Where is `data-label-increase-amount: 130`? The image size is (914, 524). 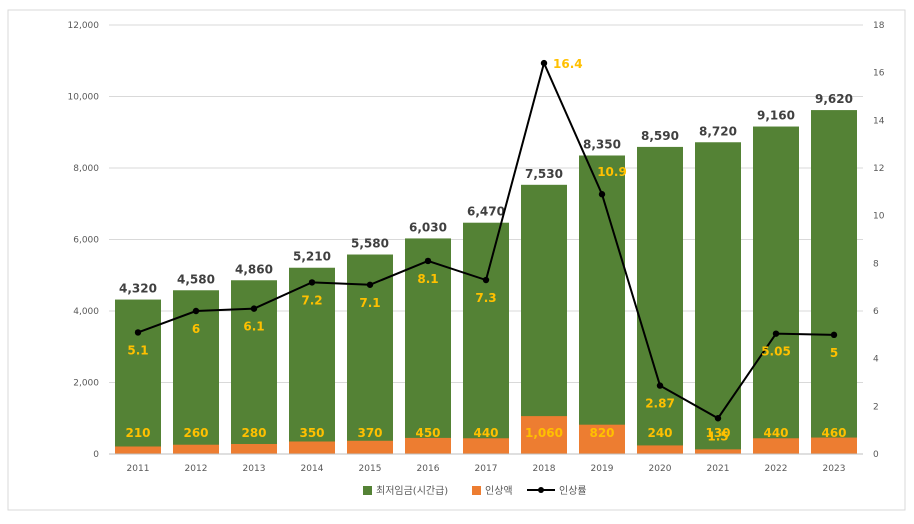
data-label-increase-amount: 130 is located at coordinates (717, 433).